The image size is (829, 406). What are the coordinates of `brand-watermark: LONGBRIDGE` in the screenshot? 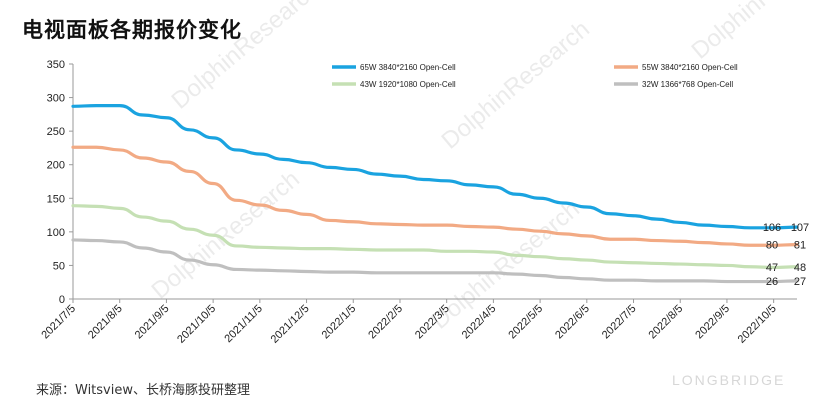 It's located at (729, 380).